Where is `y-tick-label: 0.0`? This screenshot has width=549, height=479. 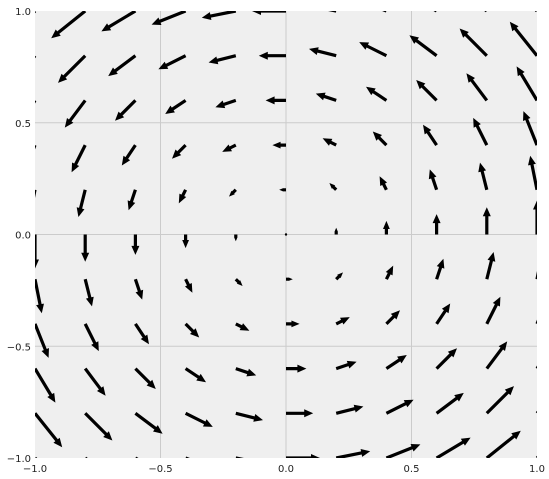 y-tick-label: 0.0 is located at coordinates (23, 236).